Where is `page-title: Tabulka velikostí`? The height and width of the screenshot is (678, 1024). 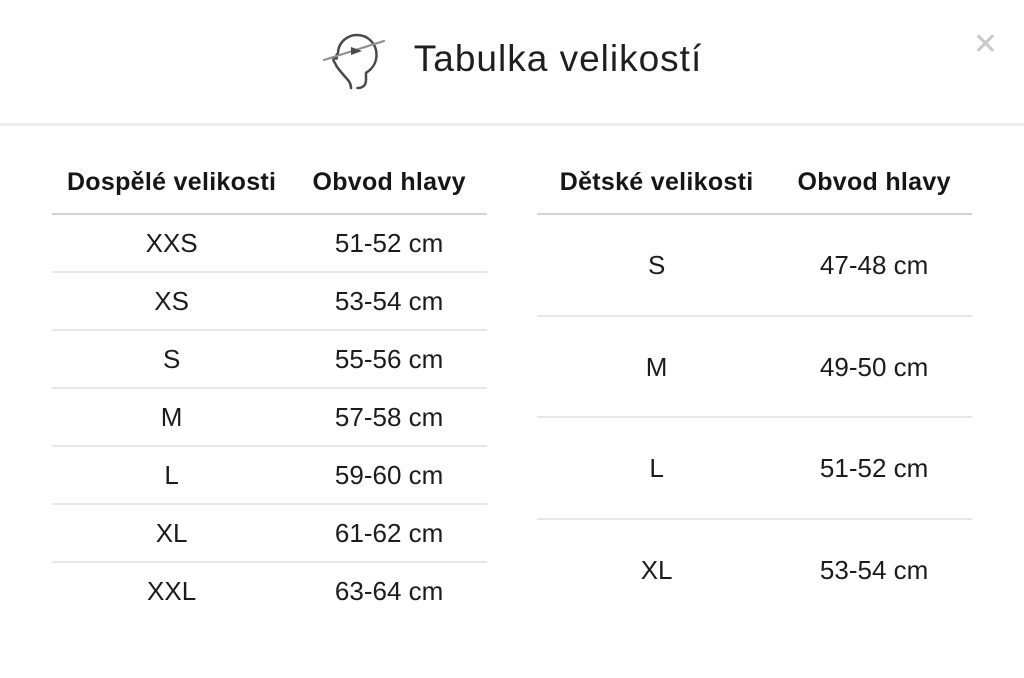
page-title: Tabulka velikostí is located at coordinates (558, 58).